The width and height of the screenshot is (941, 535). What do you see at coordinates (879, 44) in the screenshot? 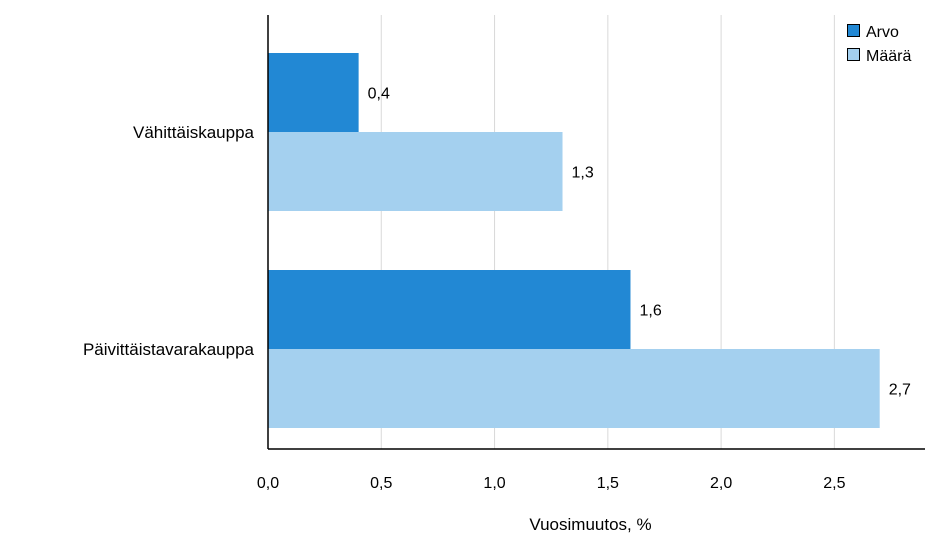
I see `legend: Arvo Määrä` at bounding box center [879, 44].